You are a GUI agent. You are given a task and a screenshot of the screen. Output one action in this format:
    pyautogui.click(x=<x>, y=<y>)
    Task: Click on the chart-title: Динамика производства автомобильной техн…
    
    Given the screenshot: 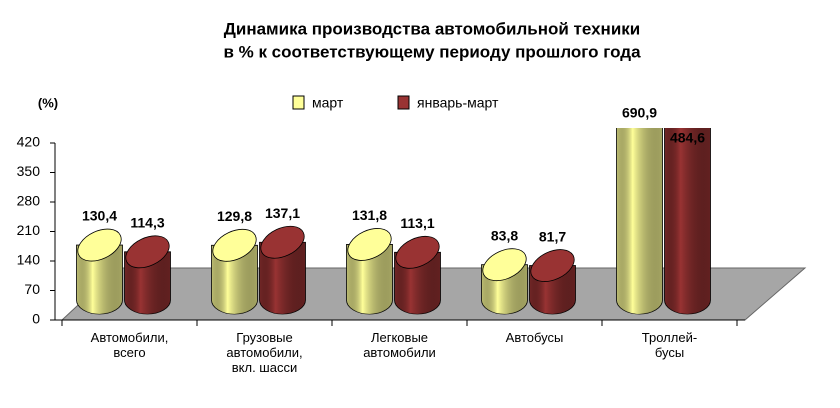 What is the action you would take?
    pyautogui.click(x=432, y=28)
    